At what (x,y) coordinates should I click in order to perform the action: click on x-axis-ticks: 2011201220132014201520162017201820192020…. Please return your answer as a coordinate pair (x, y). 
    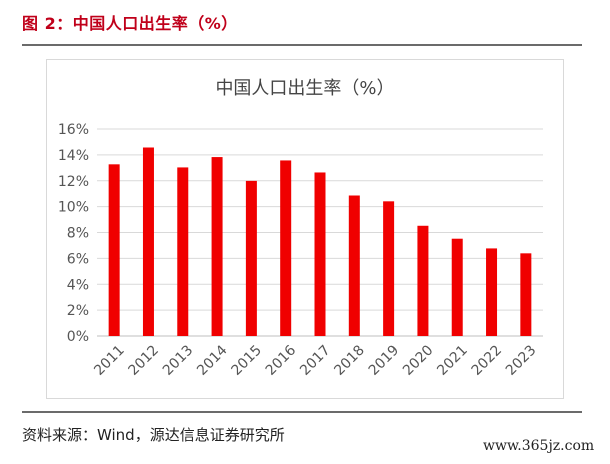
    Looking at the image, I should click on (315, 360).